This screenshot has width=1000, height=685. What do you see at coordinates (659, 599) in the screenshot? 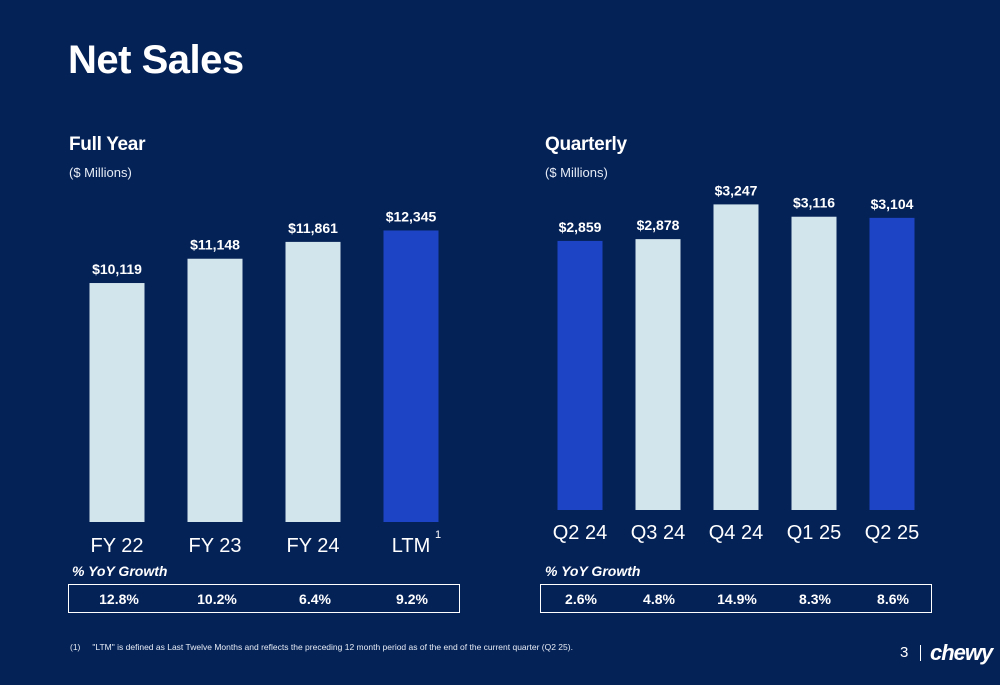
I see `yoy-value: 4.8%` at bounding box center [659, 599].